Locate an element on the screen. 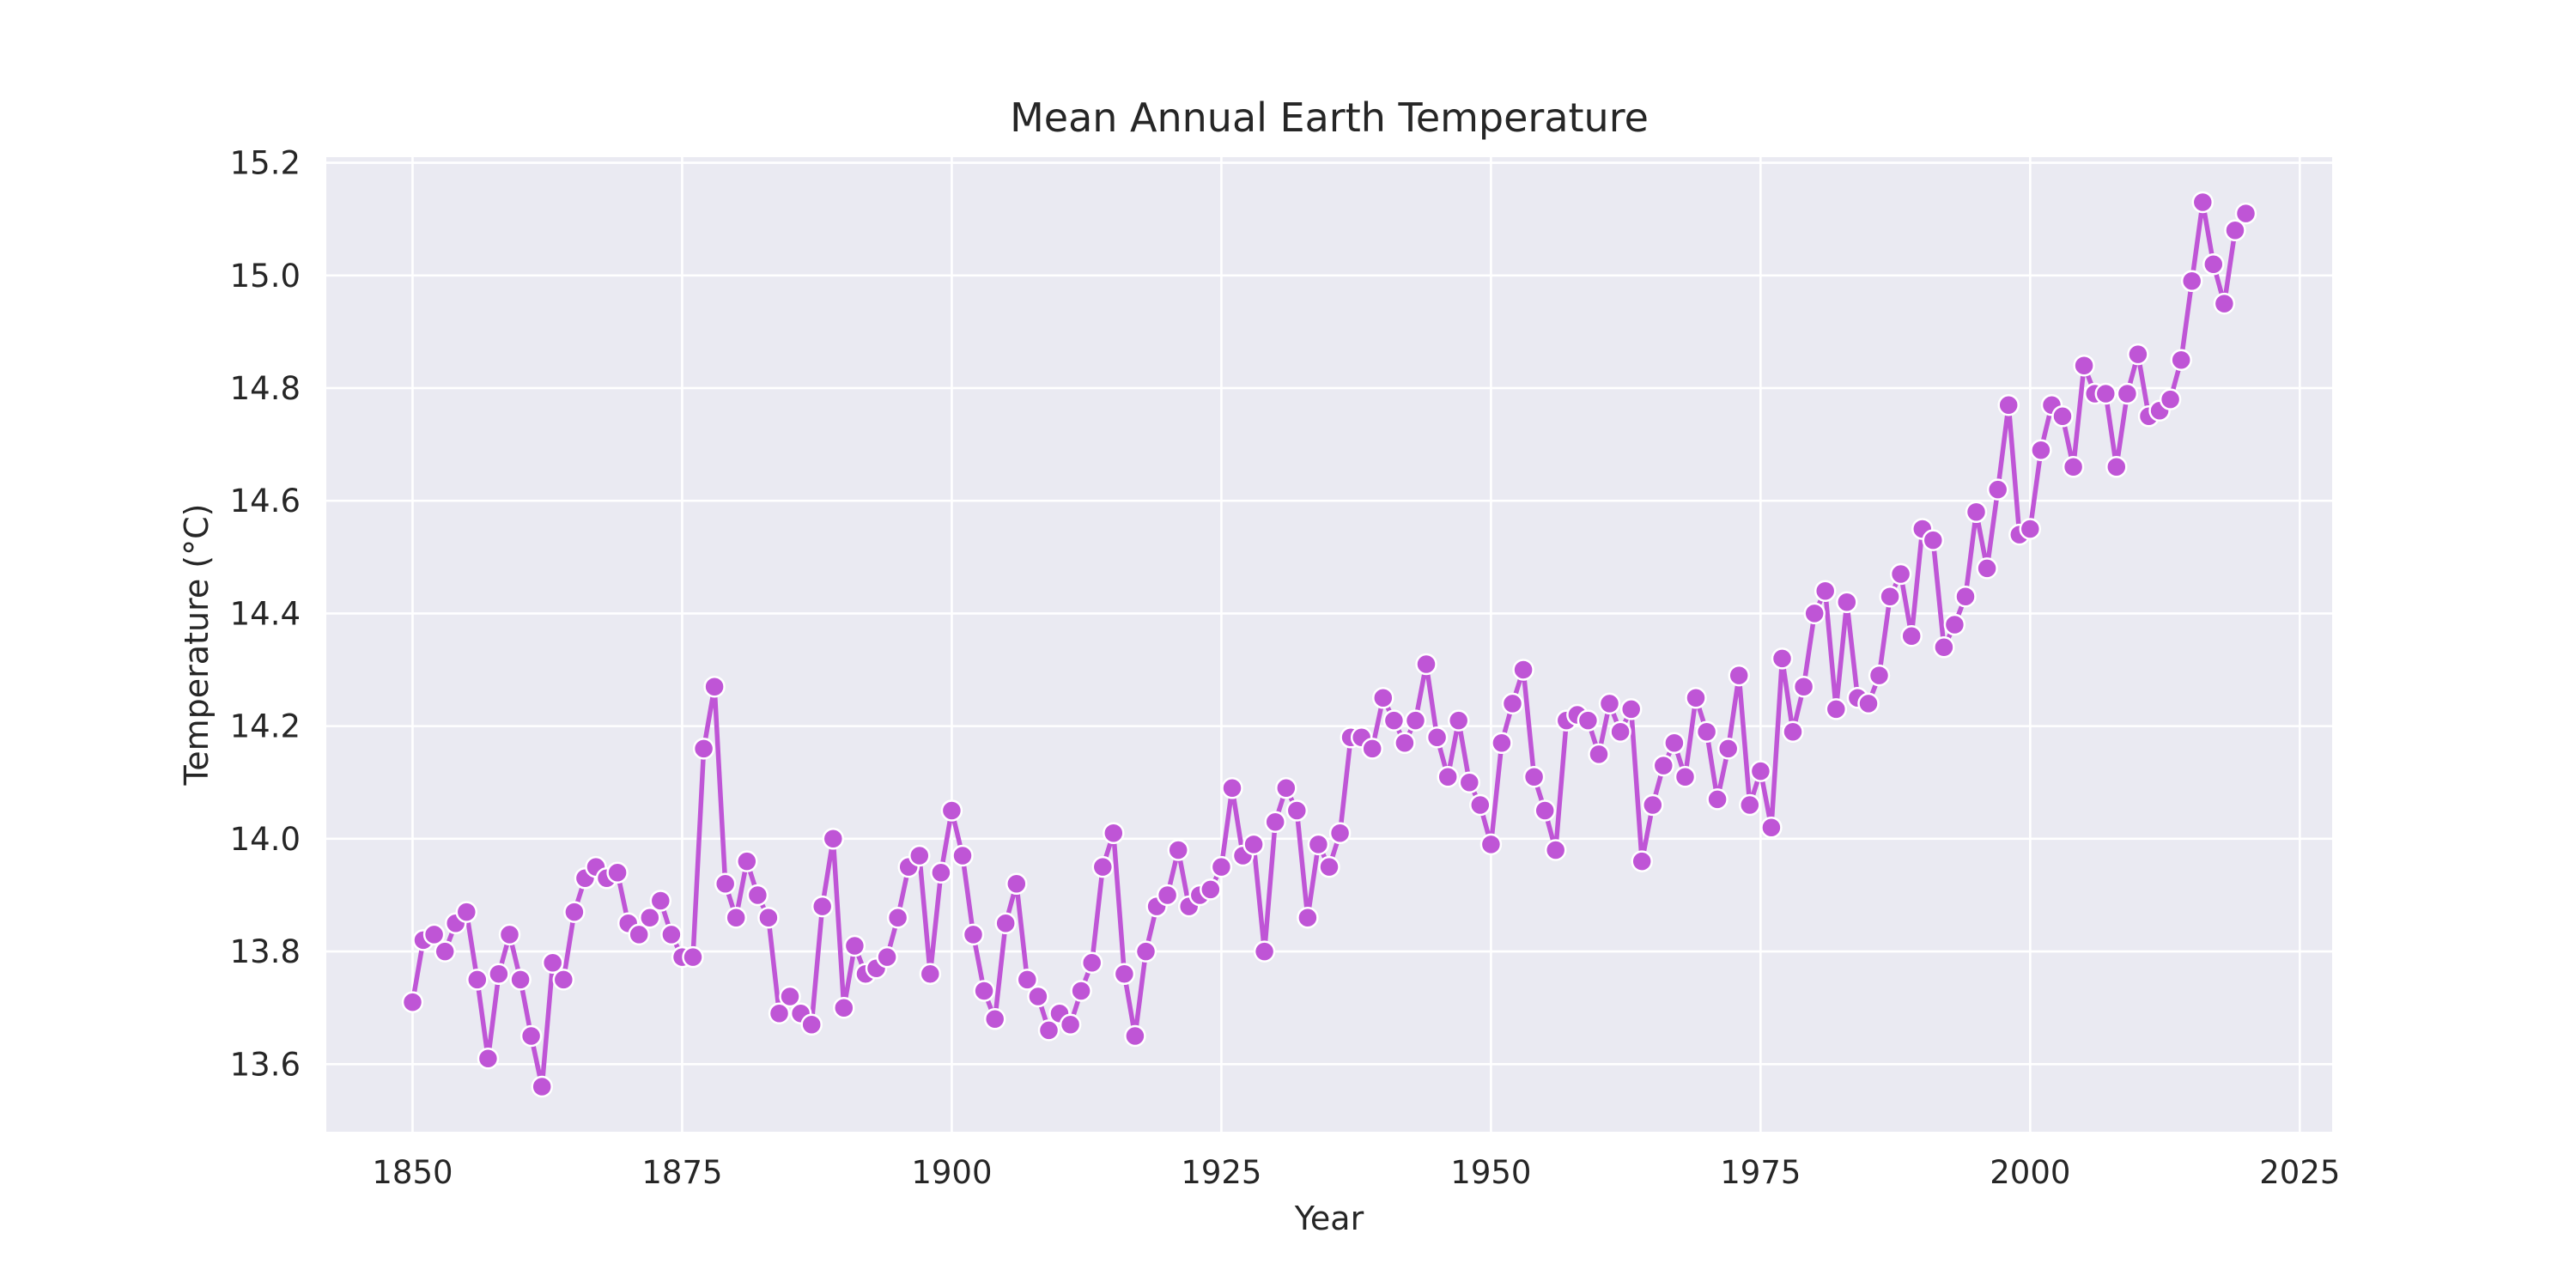 This screenshot has height=1288, width=2576. y-tick-label: 14.2 is located at coordinates (265, 726).